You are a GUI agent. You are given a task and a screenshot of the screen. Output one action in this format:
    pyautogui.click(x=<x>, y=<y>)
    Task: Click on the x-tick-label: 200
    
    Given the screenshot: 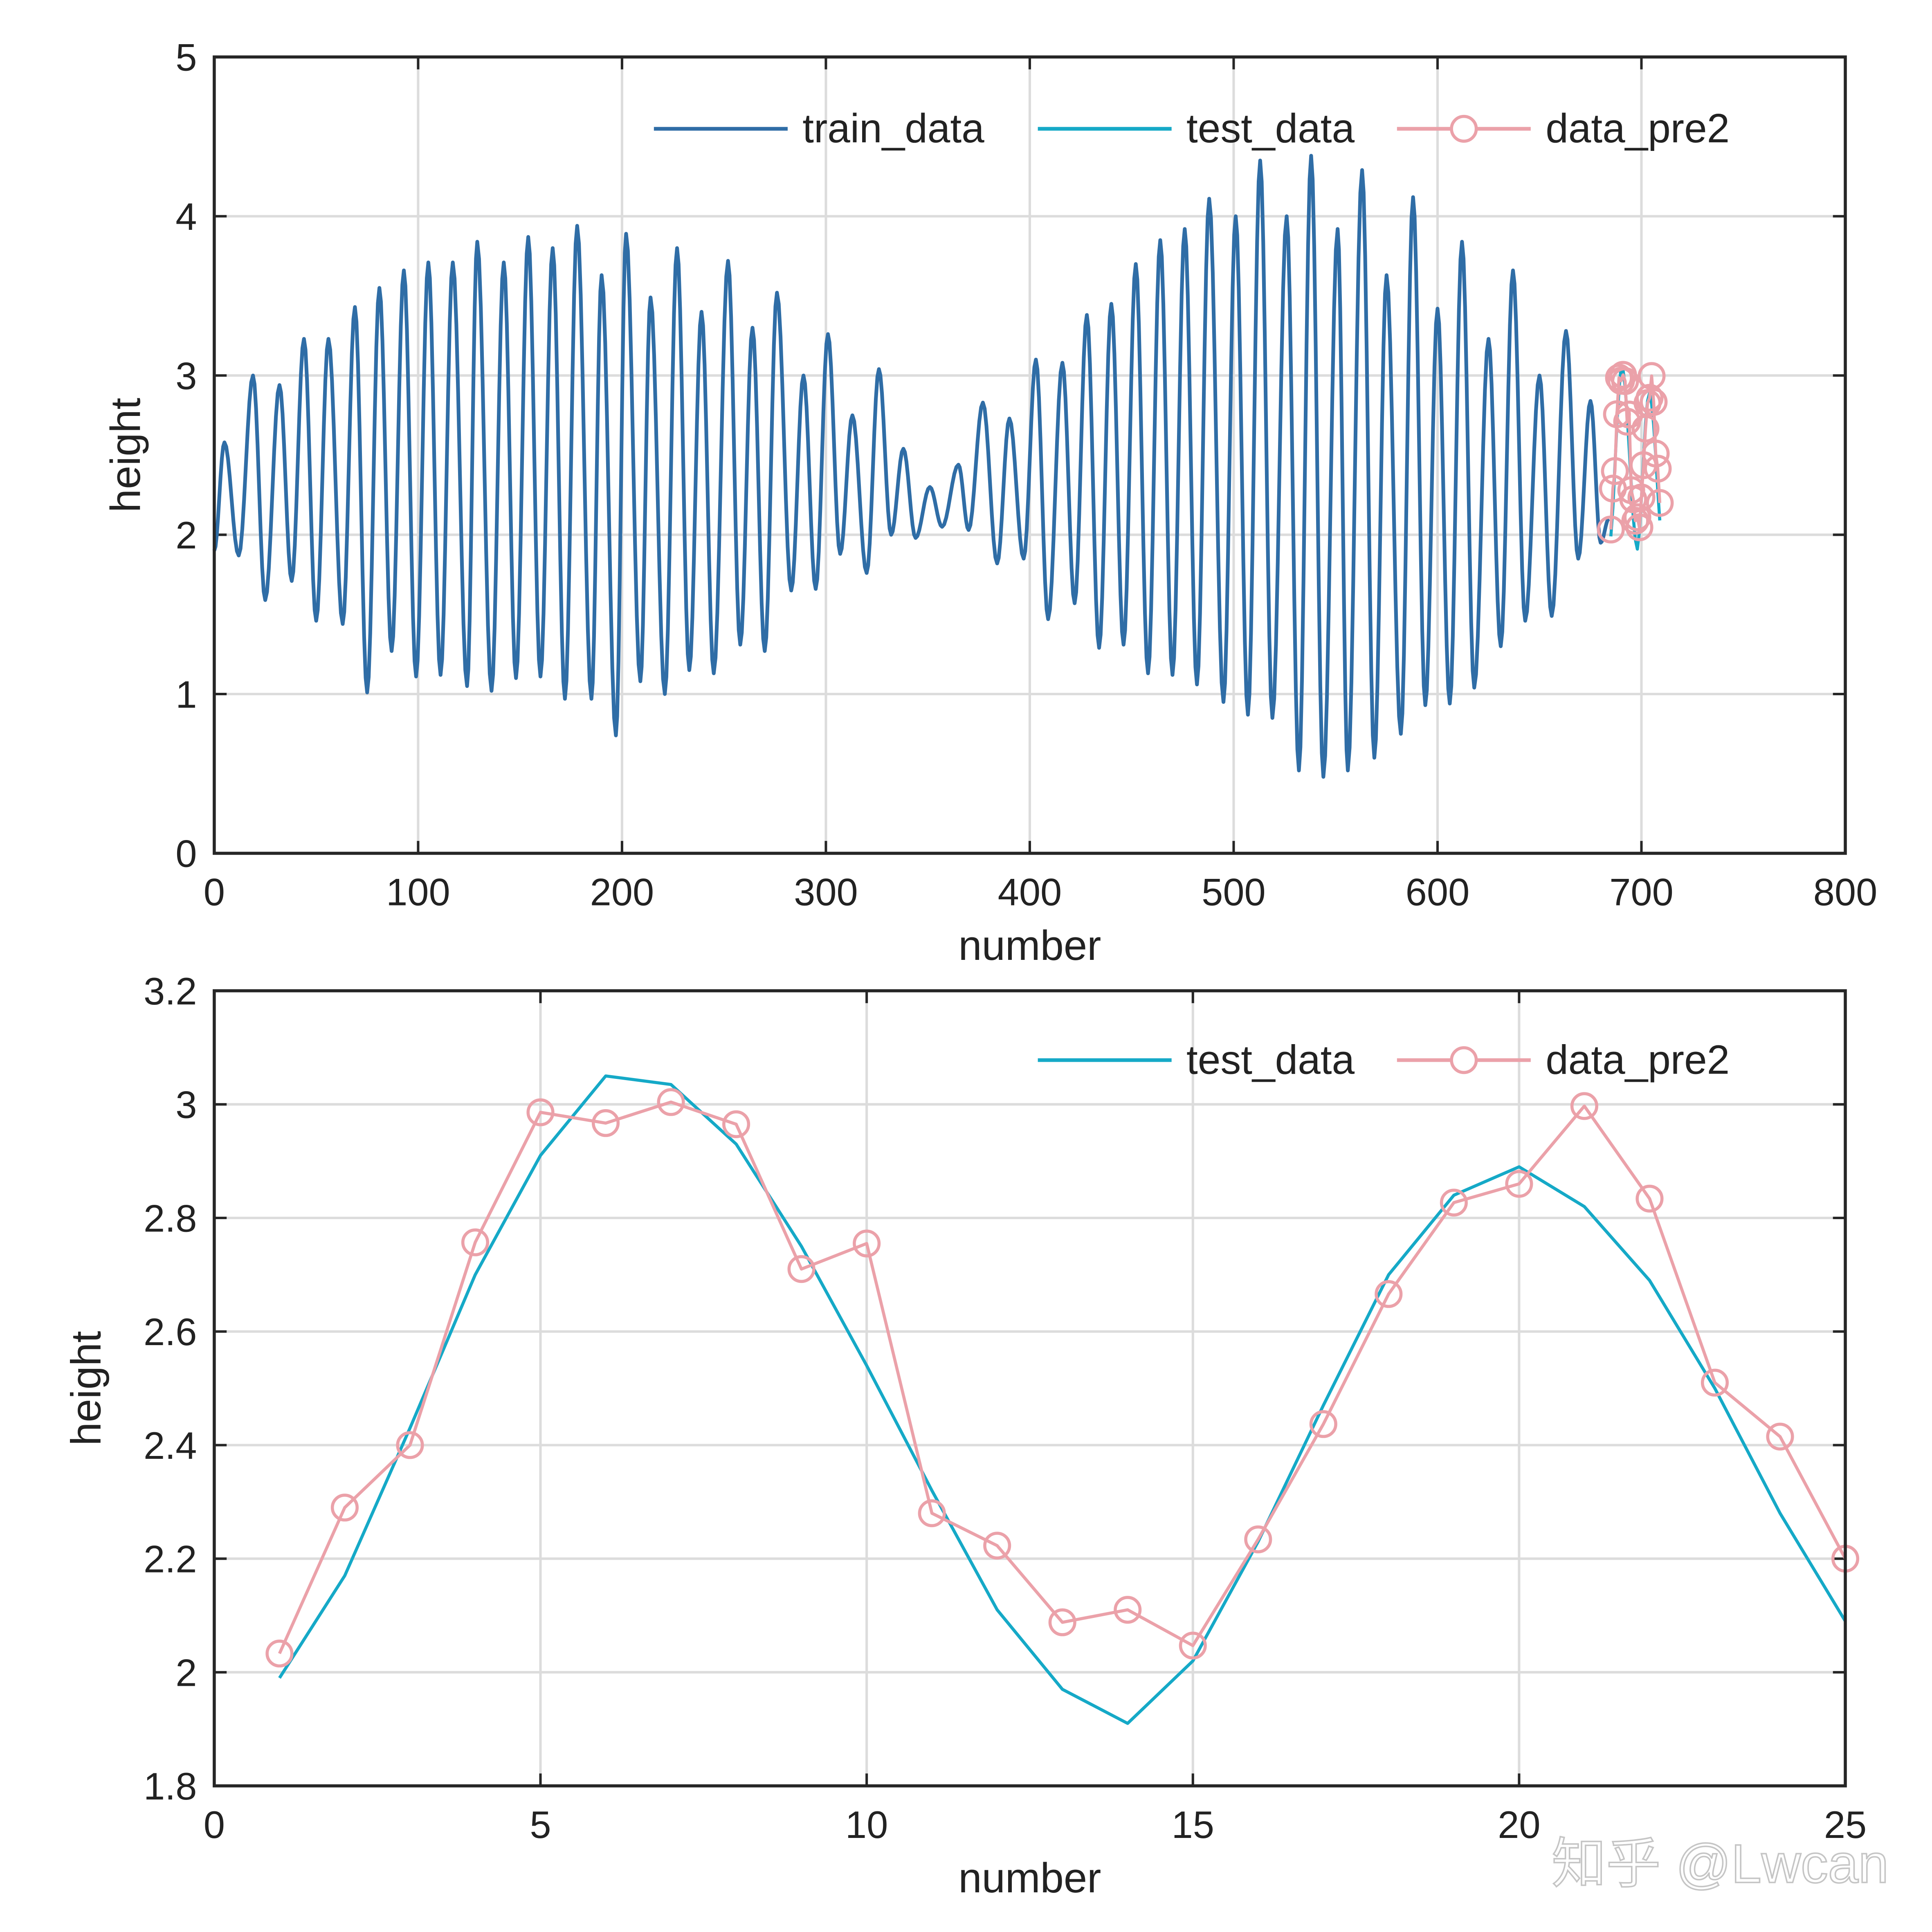 What is the action you would take?
    pyautogui.click(x=622, y=893)
    